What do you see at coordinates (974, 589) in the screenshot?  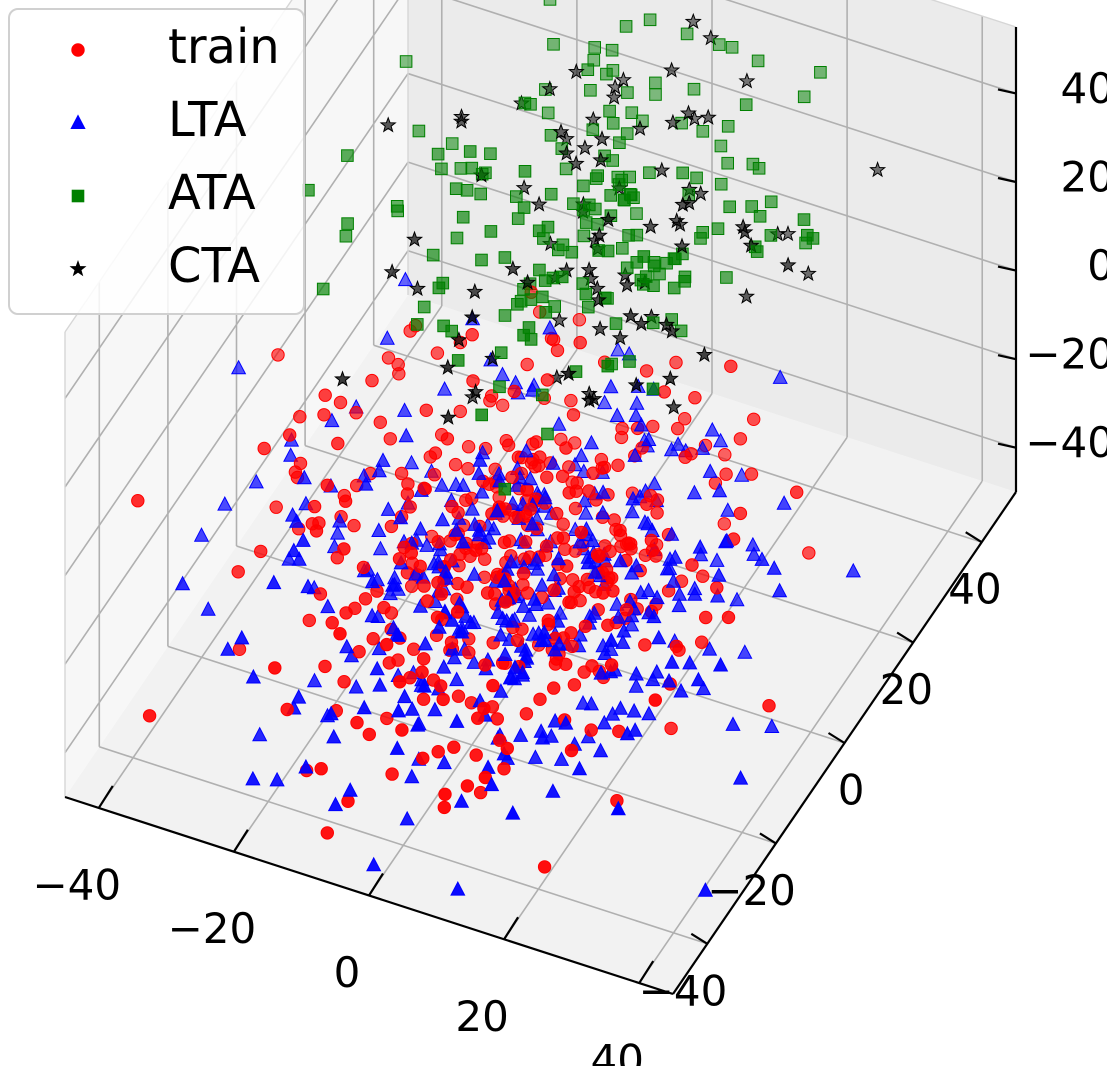 I see `y-tick-label: 40` at bounding box center [974, 589].